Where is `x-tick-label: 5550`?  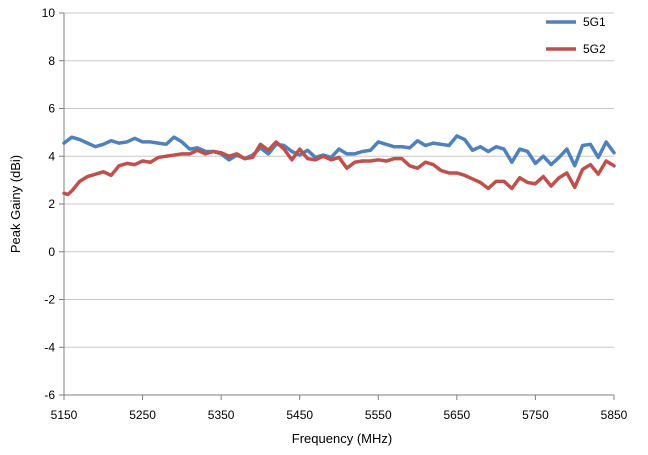
x-tick-label: 5550 is located at coordinates (378, 415).